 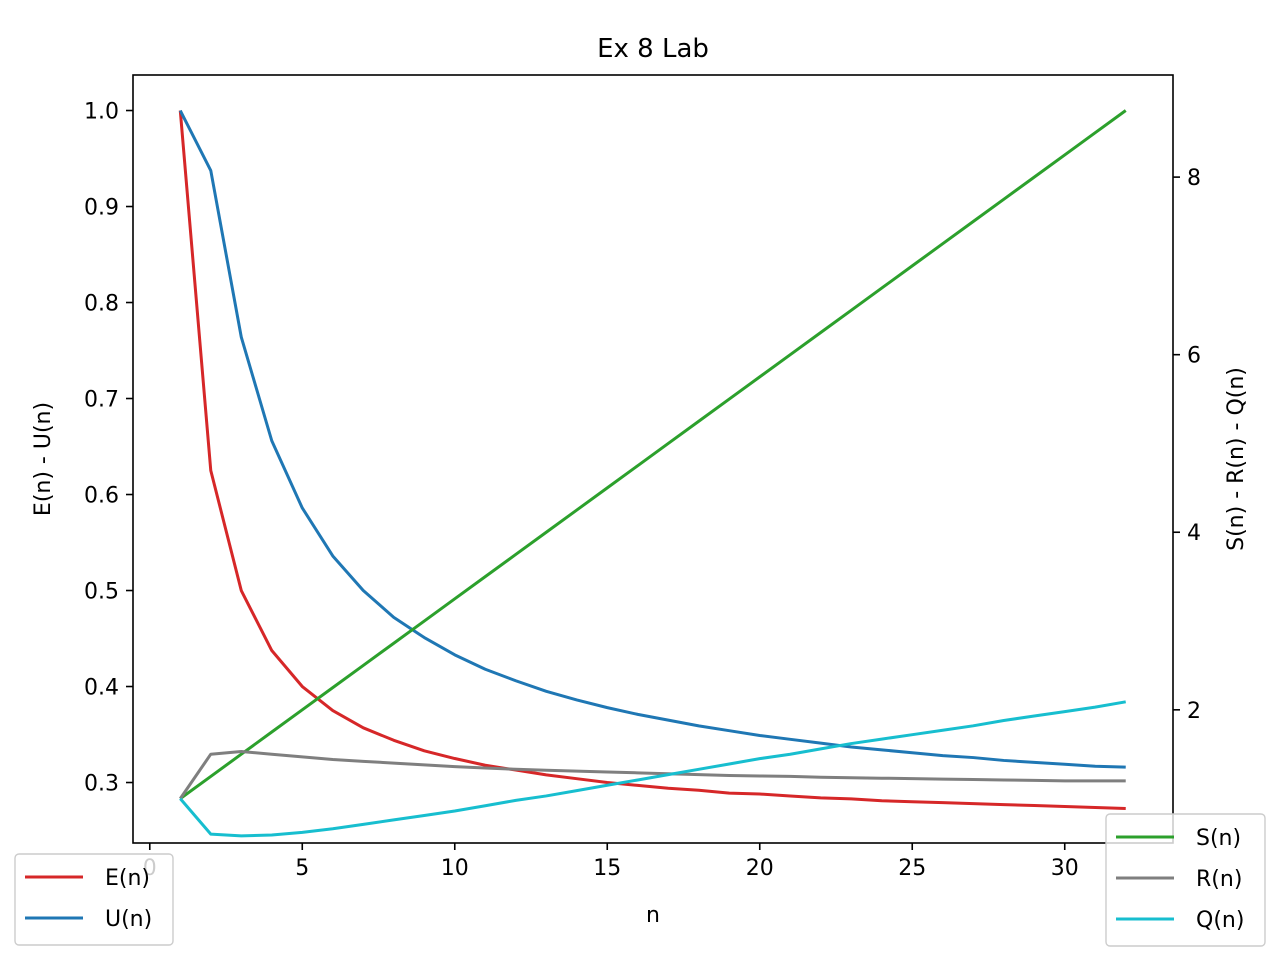 I want to click on series-line-r-n, so click(x=652, y=775).